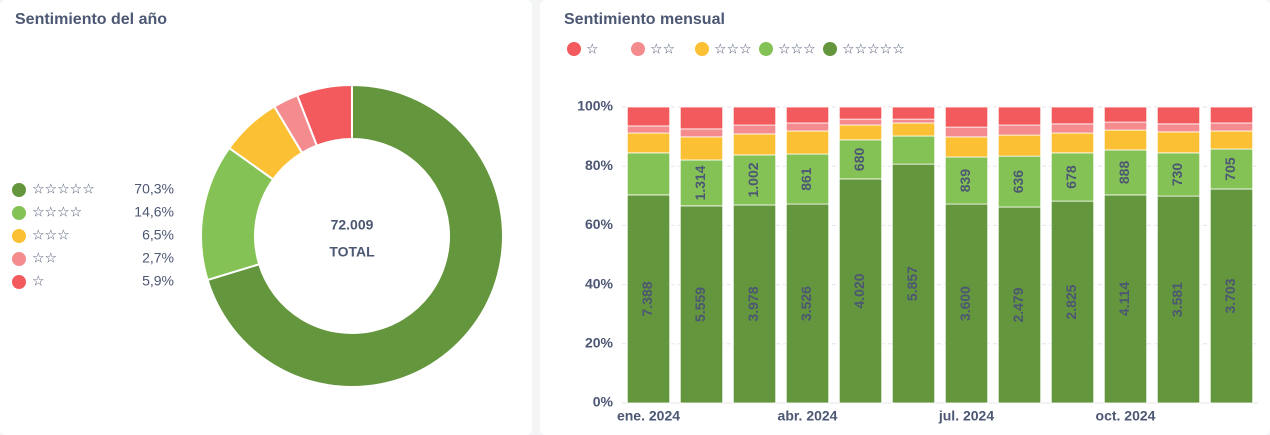 This screenshot has width=1270, height=435. I want to click on bar-label: 1.002, so click(753, 179).